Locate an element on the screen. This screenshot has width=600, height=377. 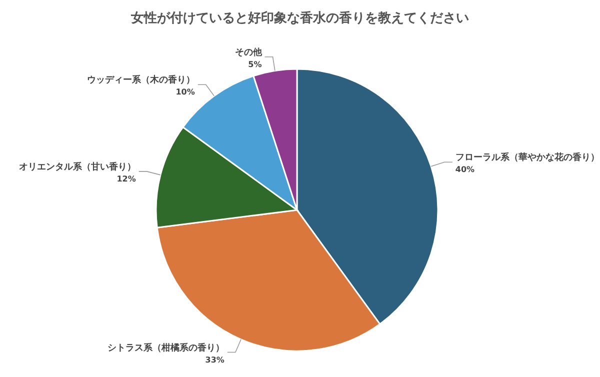
slice-label: フローラル系（華やかな花の香り） is located at coordinates (527, 158).